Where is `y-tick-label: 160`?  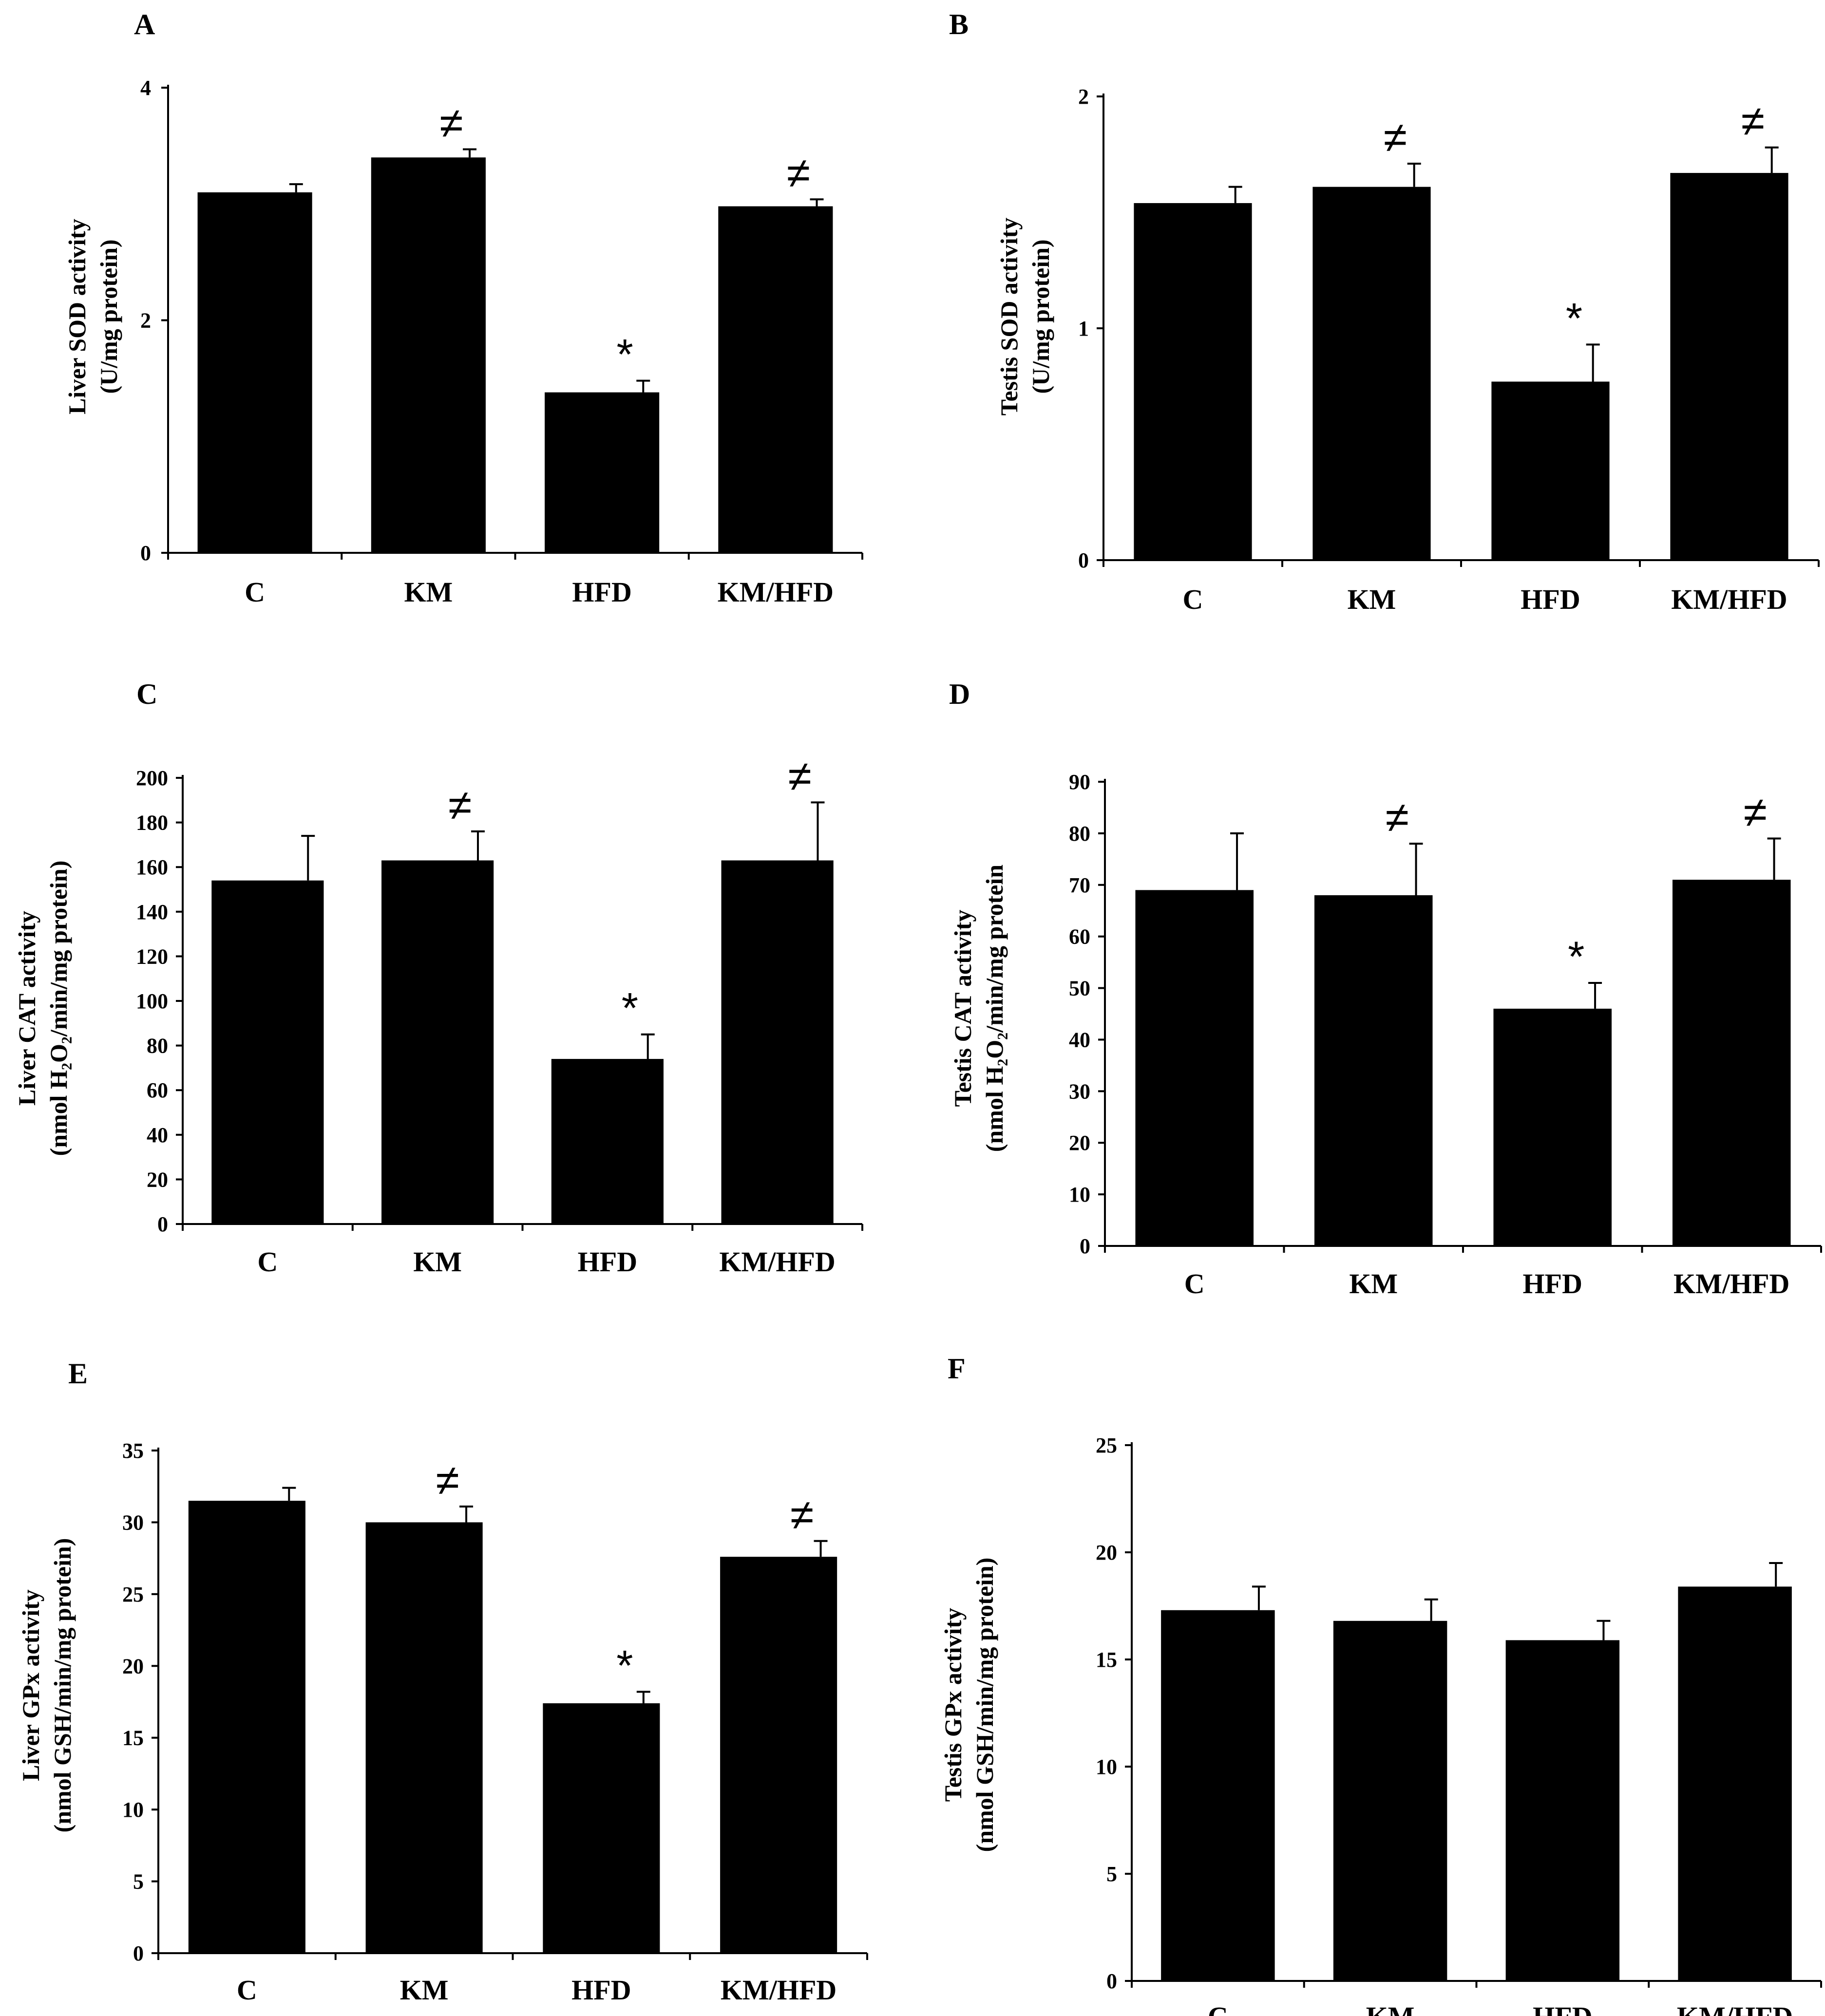 y-tick-label: 160 is located at coordinates (152, 867).